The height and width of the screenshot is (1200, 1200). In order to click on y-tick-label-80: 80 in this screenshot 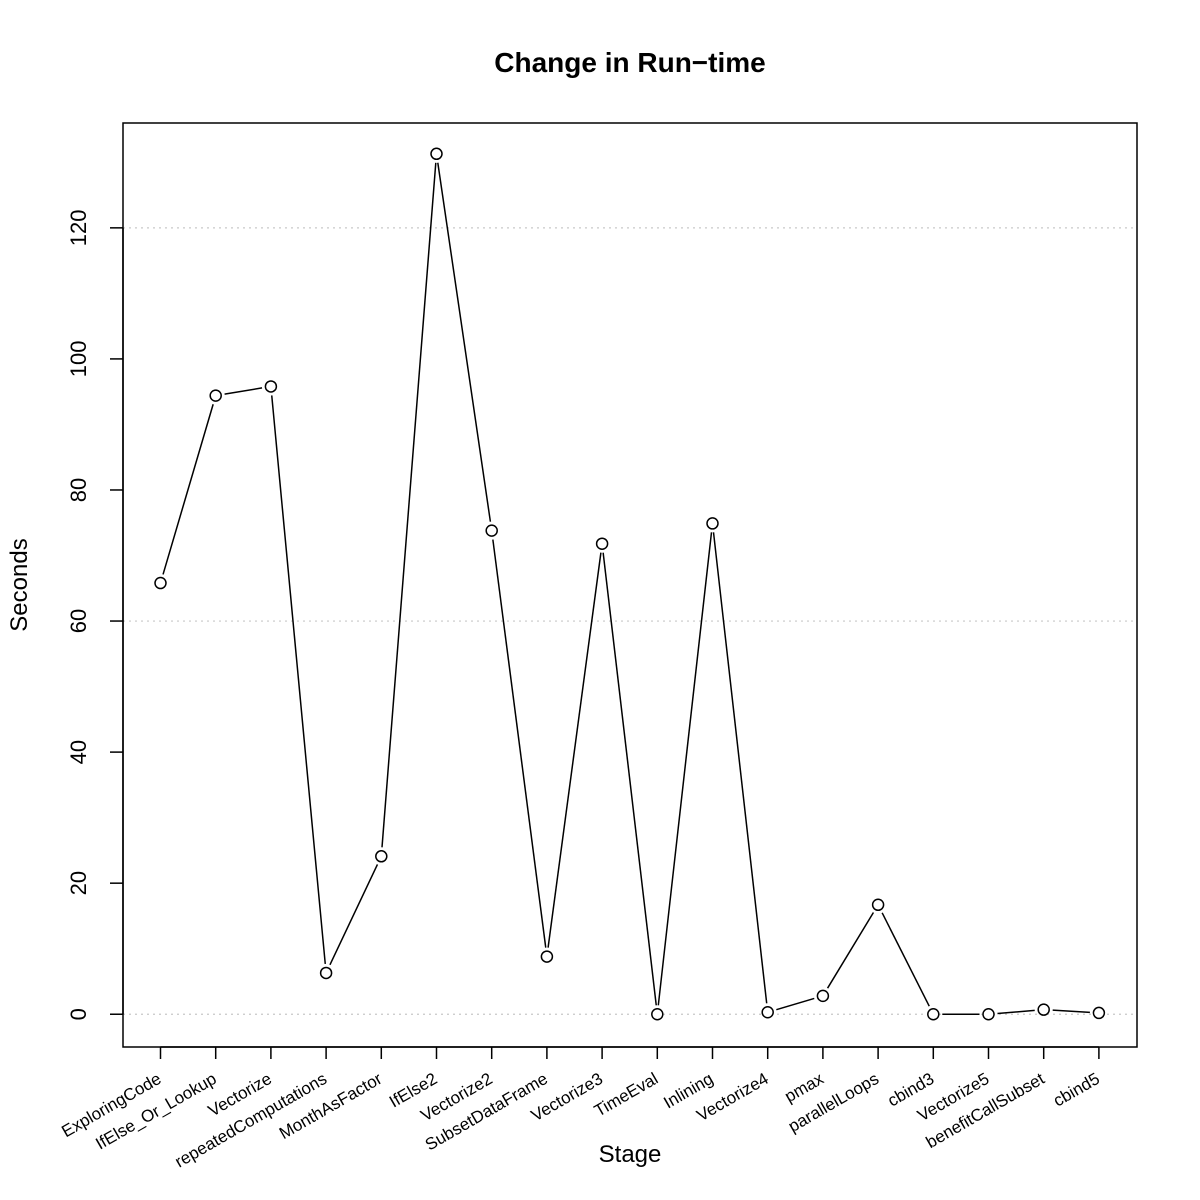, I will do `click(78, 490)`.